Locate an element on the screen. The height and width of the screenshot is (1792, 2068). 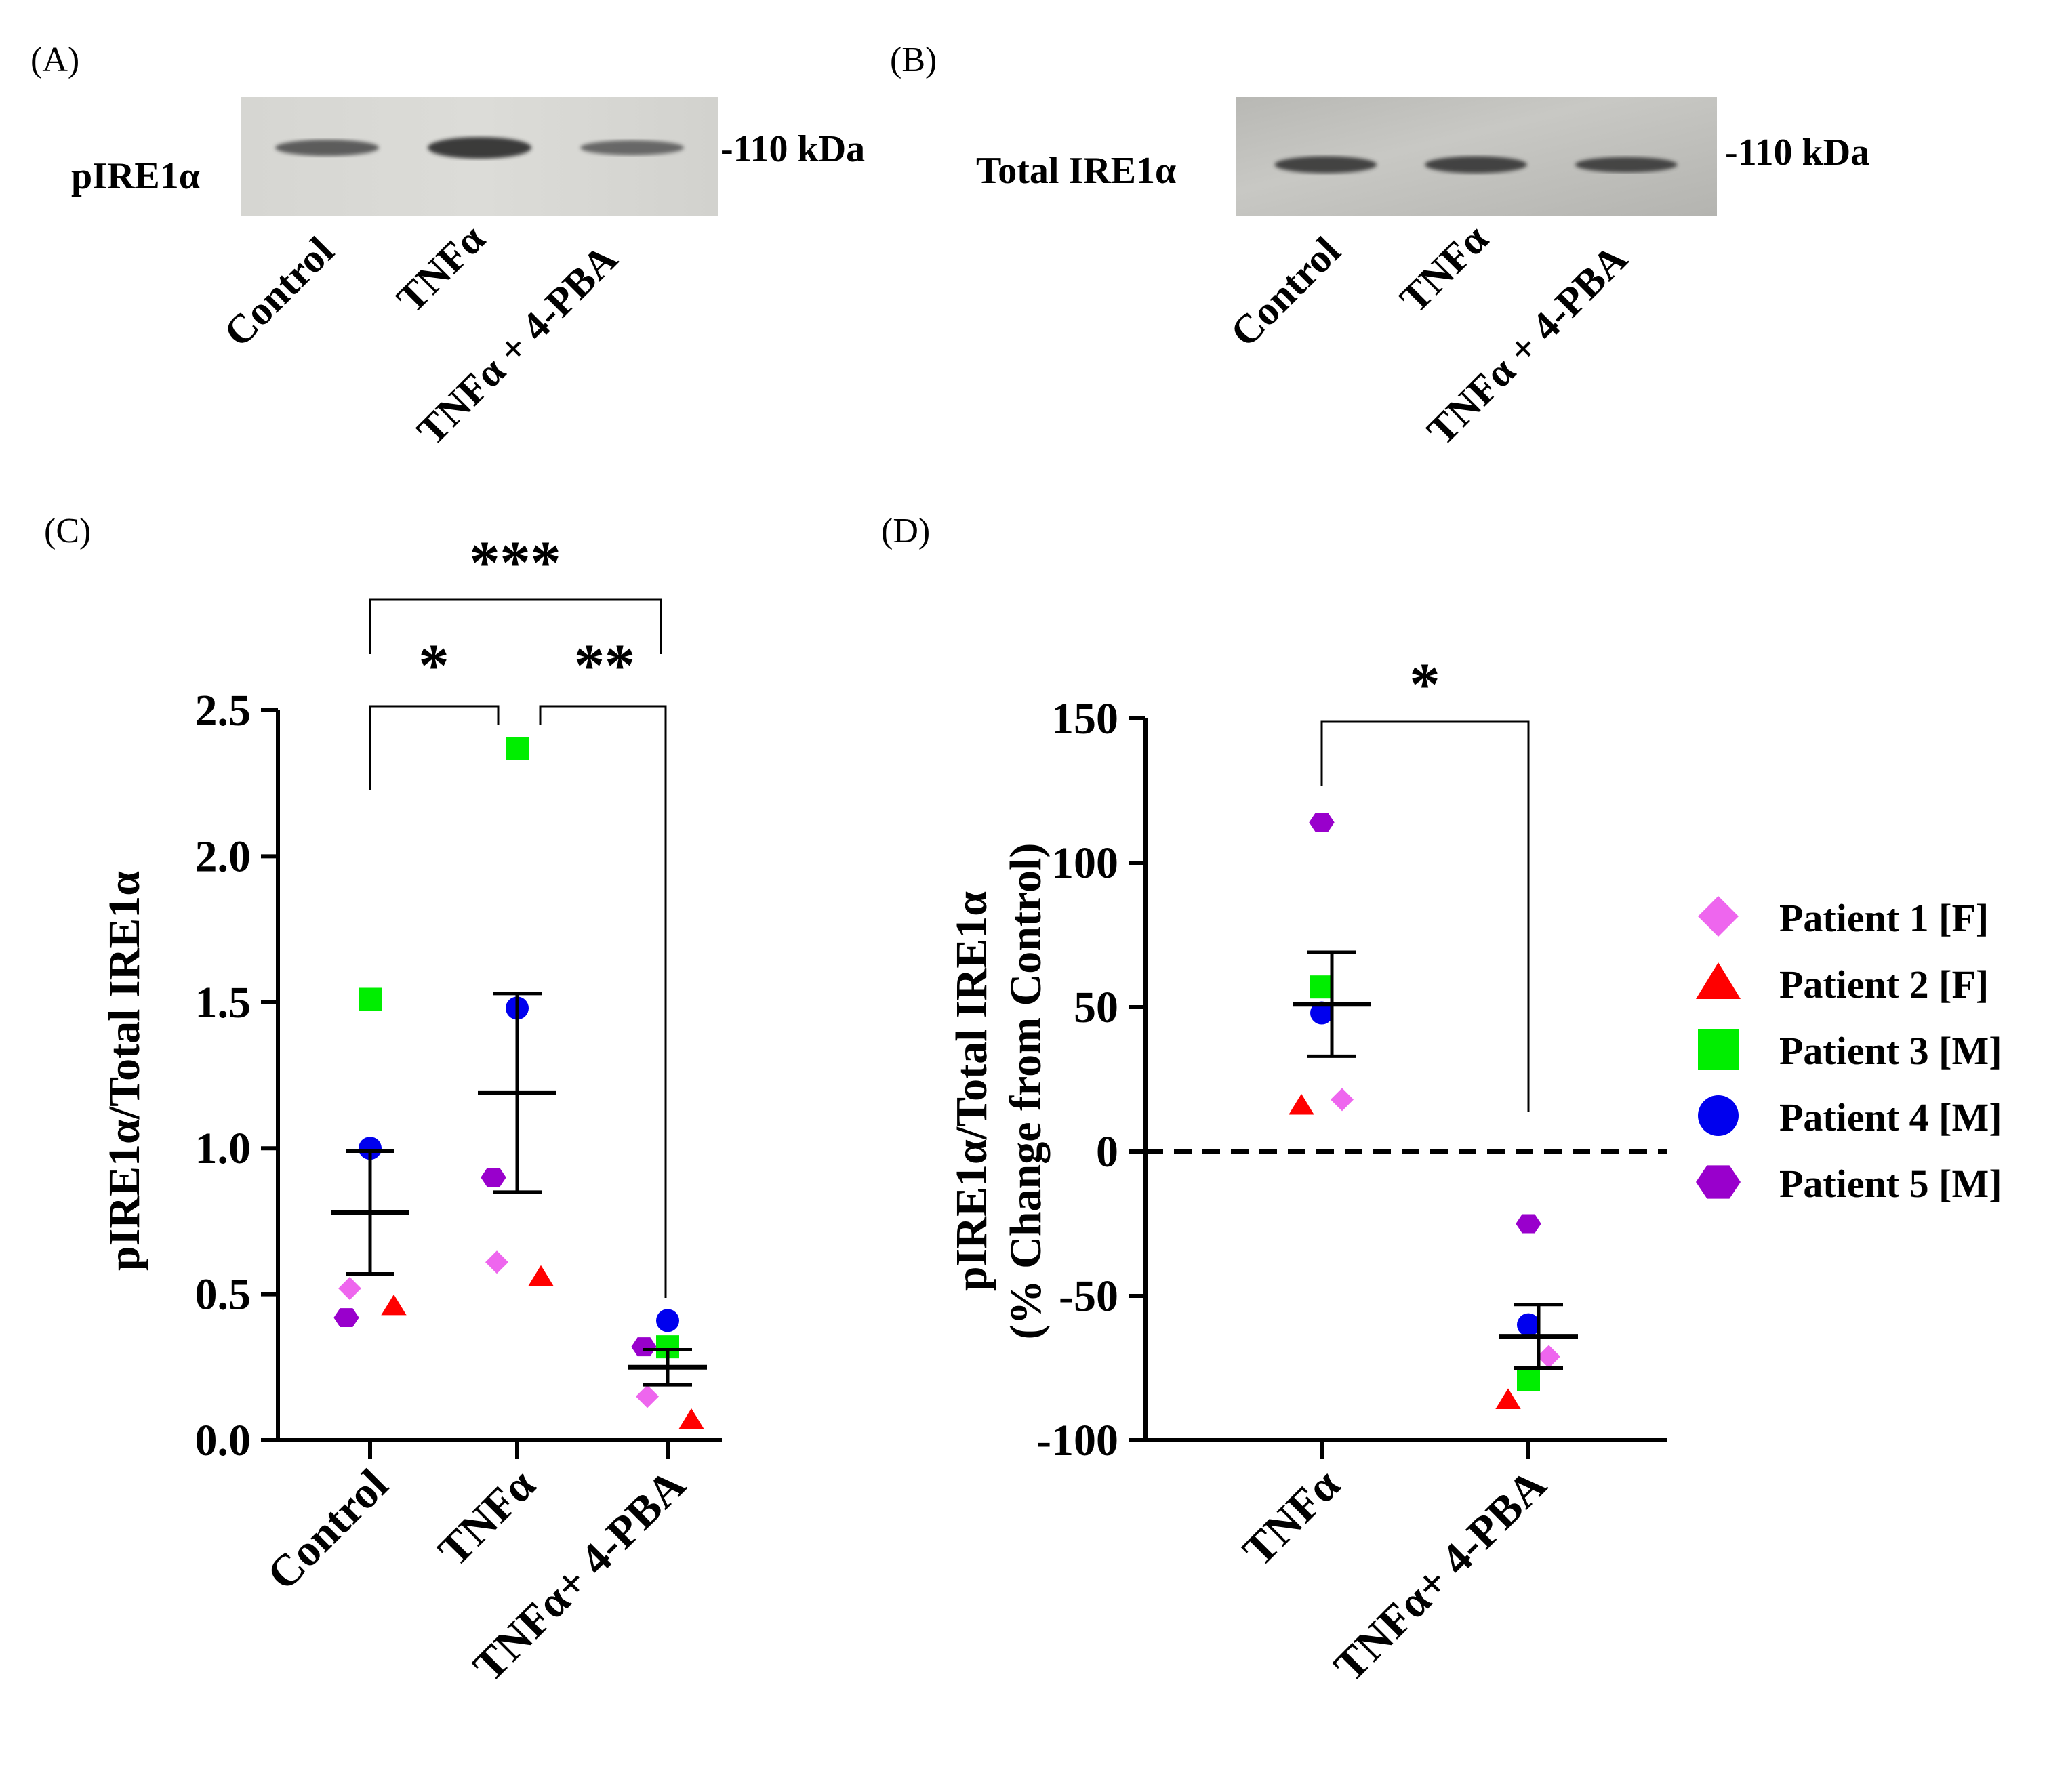
legend-square-icon is located at coordinates (1718, 1049).